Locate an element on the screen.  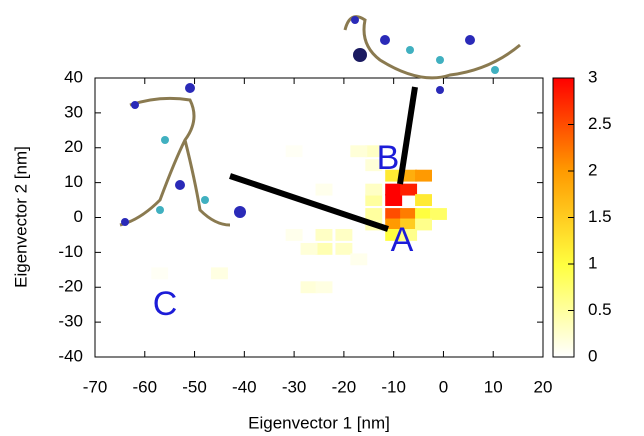
y-tick-label: 0 is located at coordinates (78, 216).